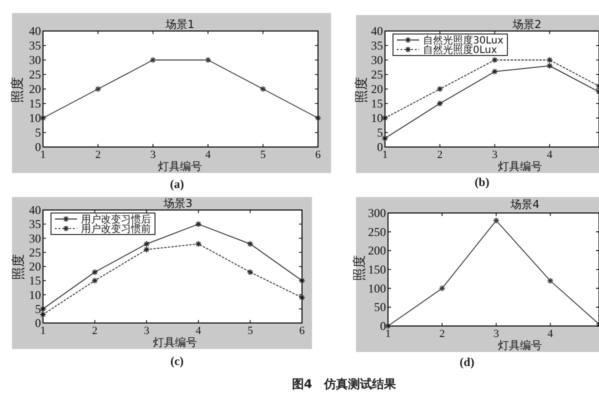 The image size is (599, 400). Describe the element at coordinates (177, 184) in the screenshot. I see `text: (a)` at that location.